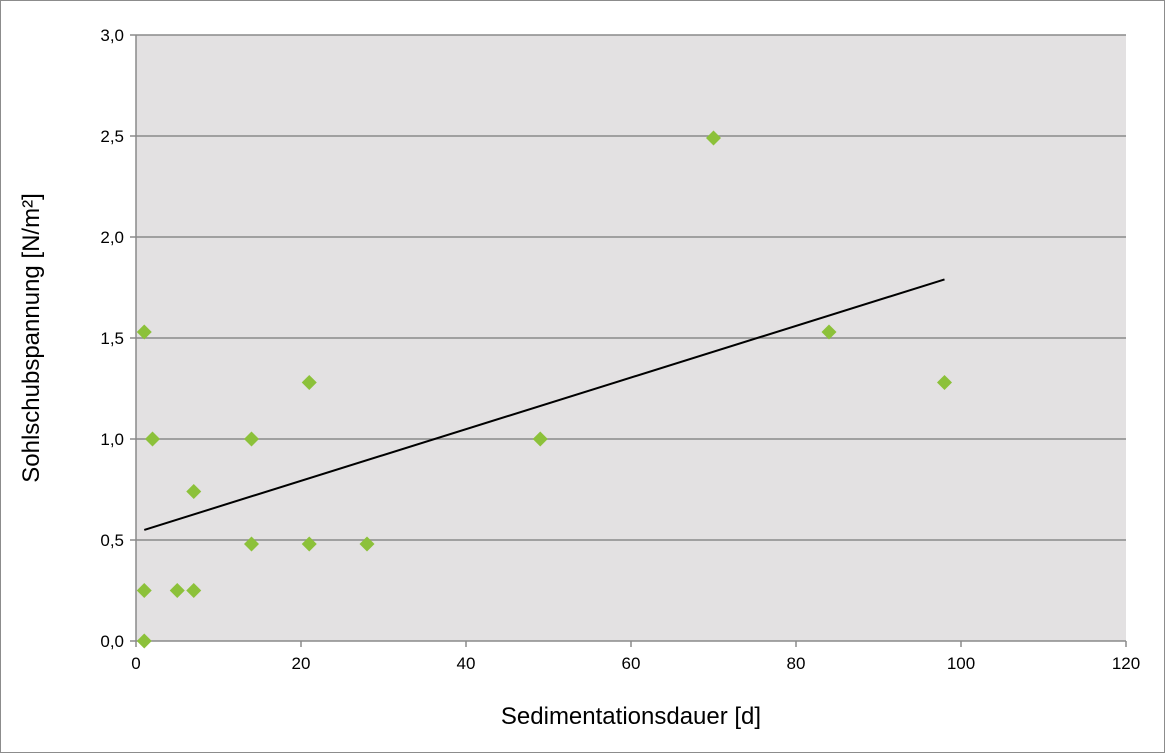  What do you see at coordinates (112, 641) in the screenshot?
I see `y-tick-label: 0,0` at bounding box center [112, 641].